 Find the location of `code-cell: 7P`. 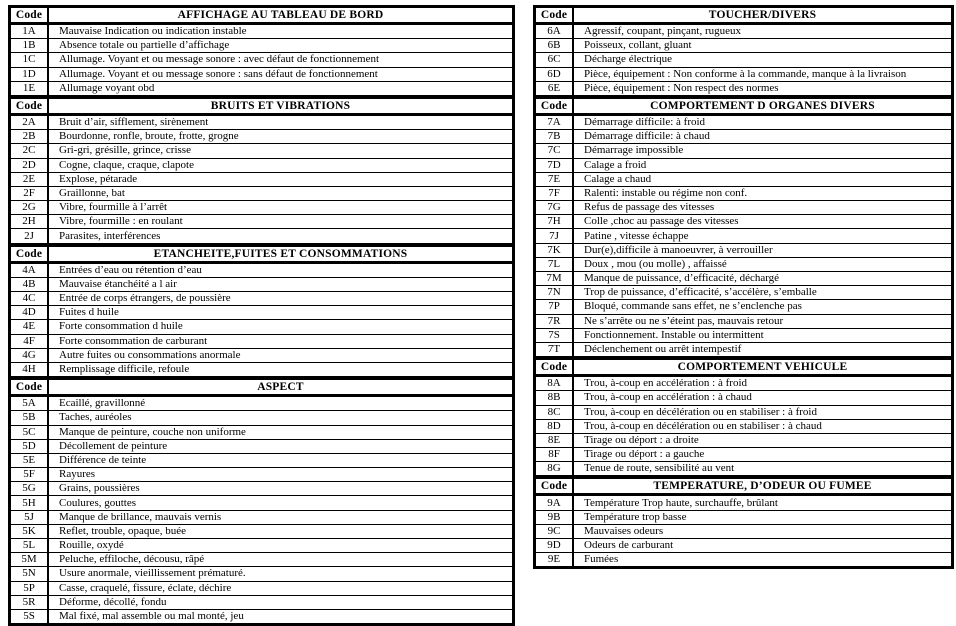

code-cell: 7P is located at coordinates (555, 307).